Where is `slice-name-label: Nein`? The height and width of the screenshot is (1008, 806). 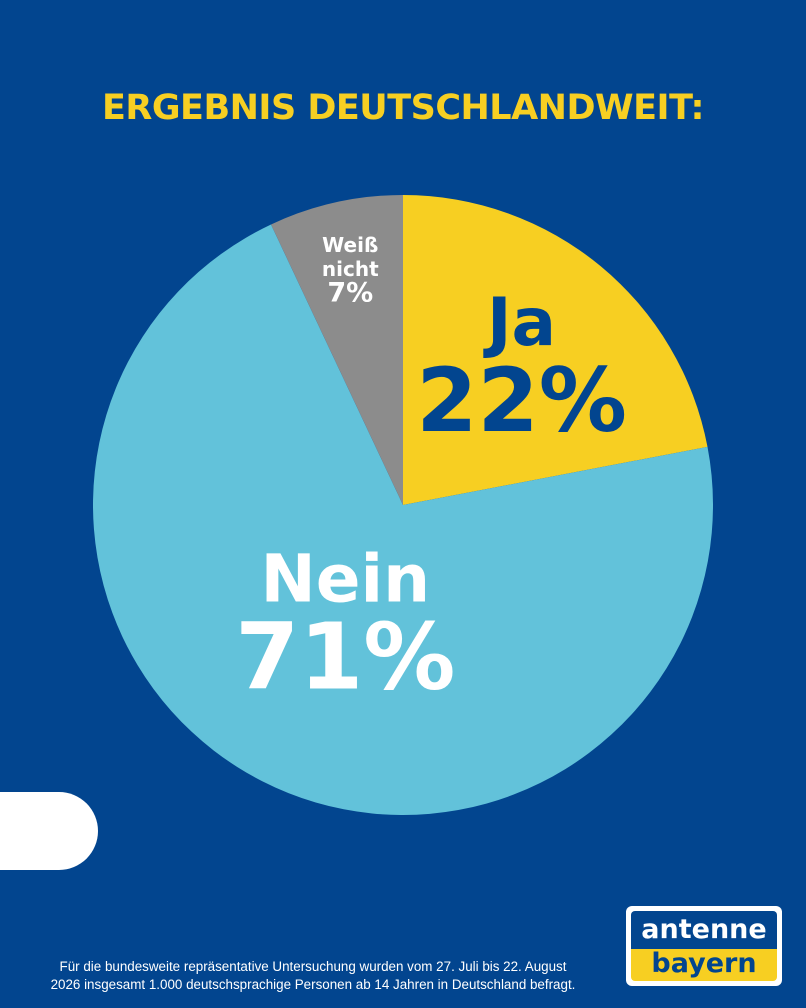 slice-name-label: Nein is located at coordinates (345, 579).